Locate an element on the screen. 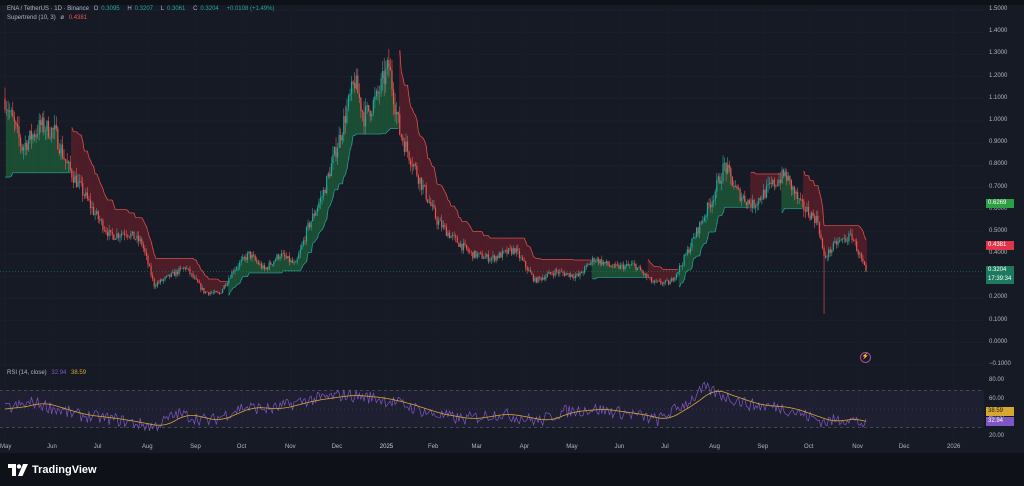  eye-icon: ø is located at coordinates (62, 18).